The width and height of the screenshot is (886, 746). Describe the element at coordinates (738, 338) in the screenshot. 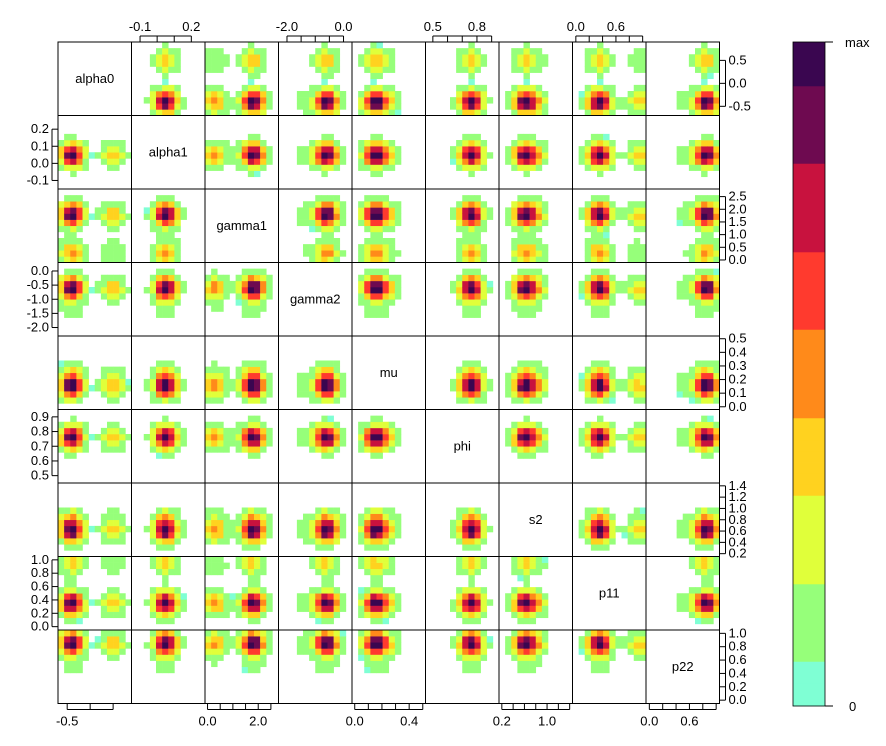

I see `tick-label: 0.5` at that location.